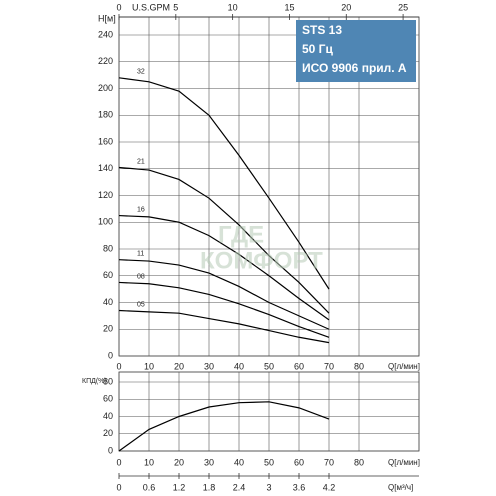  What do you see at coordinates (105, 115) in the screenshot?
I see `y-tick-label: 180` at bounding box center [105, 115].